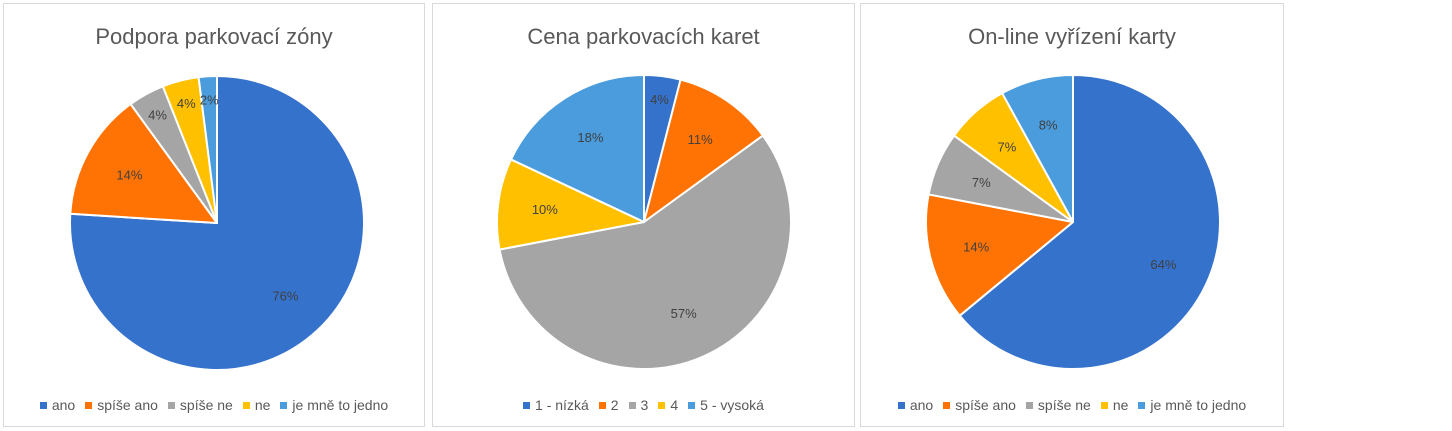 This screenshot has width=1452, height=431. What do you see at coordinates (285, 295) in the screenshot?
I see `data-label: 76%` at bounding box center [285, 295].